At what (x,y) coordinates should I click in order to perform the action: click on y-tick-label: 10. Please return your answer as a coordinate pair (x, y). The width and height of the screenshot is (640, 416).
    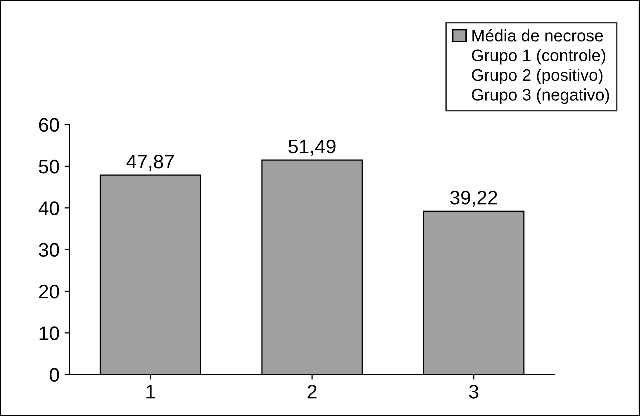
    Looking at the image, I should click on (50, 333).